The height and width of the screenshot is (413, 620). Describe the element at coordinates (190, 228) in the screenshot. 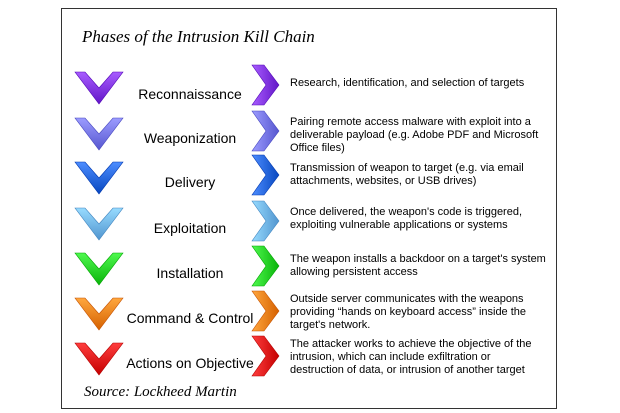

I see `phase-label: Exploitation` at that location.